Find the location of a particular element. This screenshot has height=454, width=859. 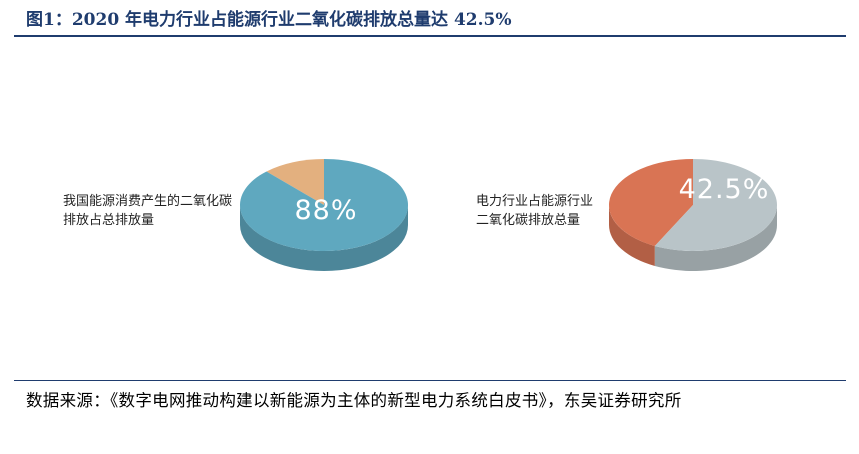

legend-right-line-2: 二氧化碳排放总量 is located at coordinates (528, 220).